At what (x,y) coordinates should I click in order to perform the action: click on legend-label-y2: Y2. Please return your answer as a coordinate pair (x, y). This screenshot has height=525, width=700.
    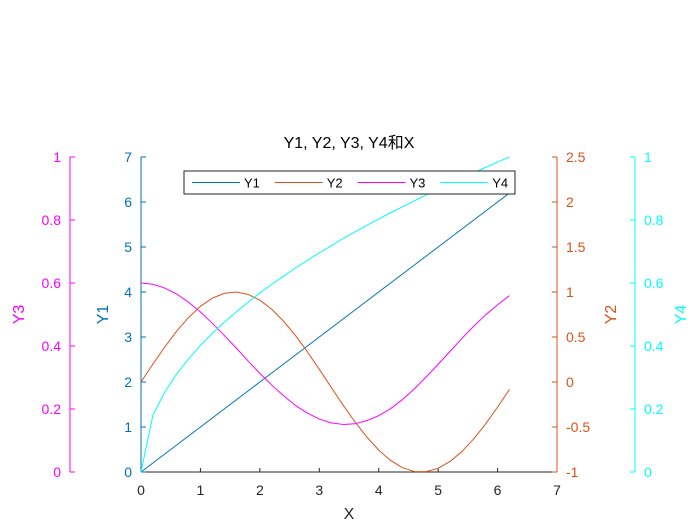
    Looking at the image, I should click on (335, 183).